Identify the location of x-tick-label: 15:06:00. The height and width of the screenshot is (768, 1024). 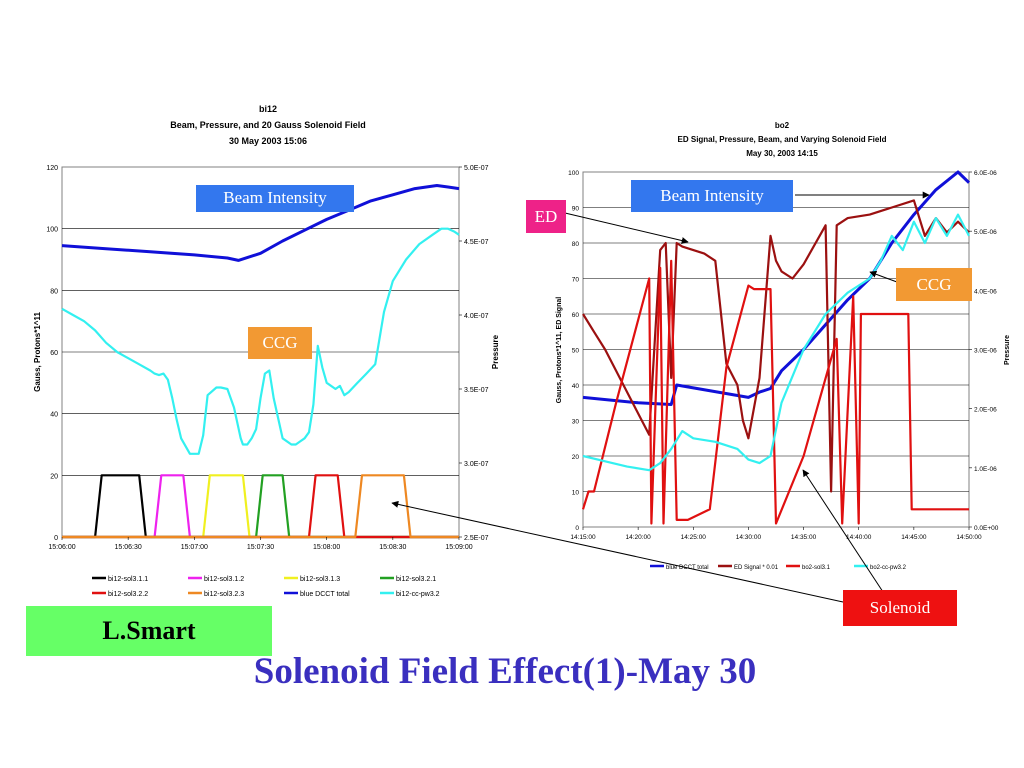
(61, 547).